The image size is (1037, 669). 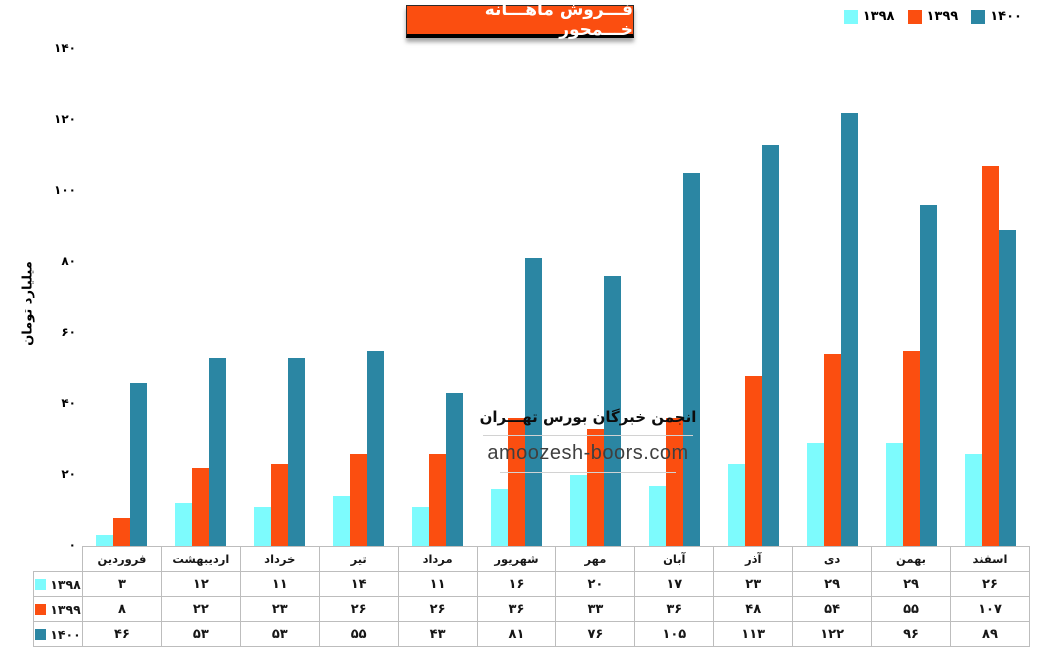 I want to click on y-tick-label: ۸۰, so click(x=68, y=261).